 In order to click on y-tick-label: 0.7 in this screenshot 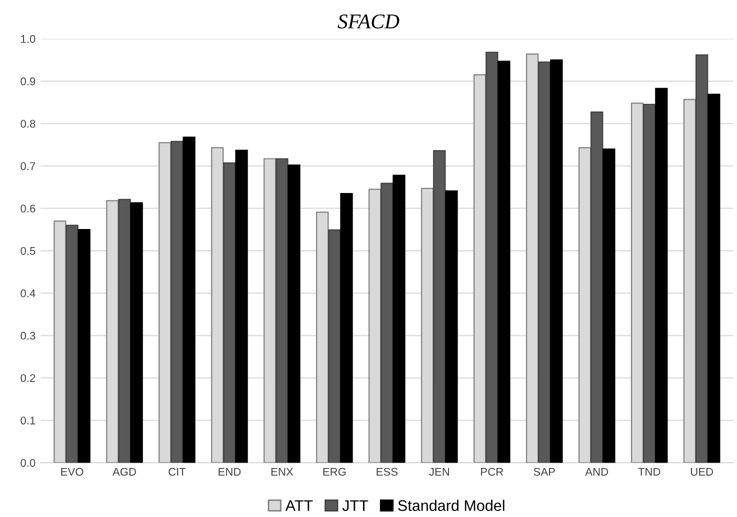, I will do `click(28, 166)`.